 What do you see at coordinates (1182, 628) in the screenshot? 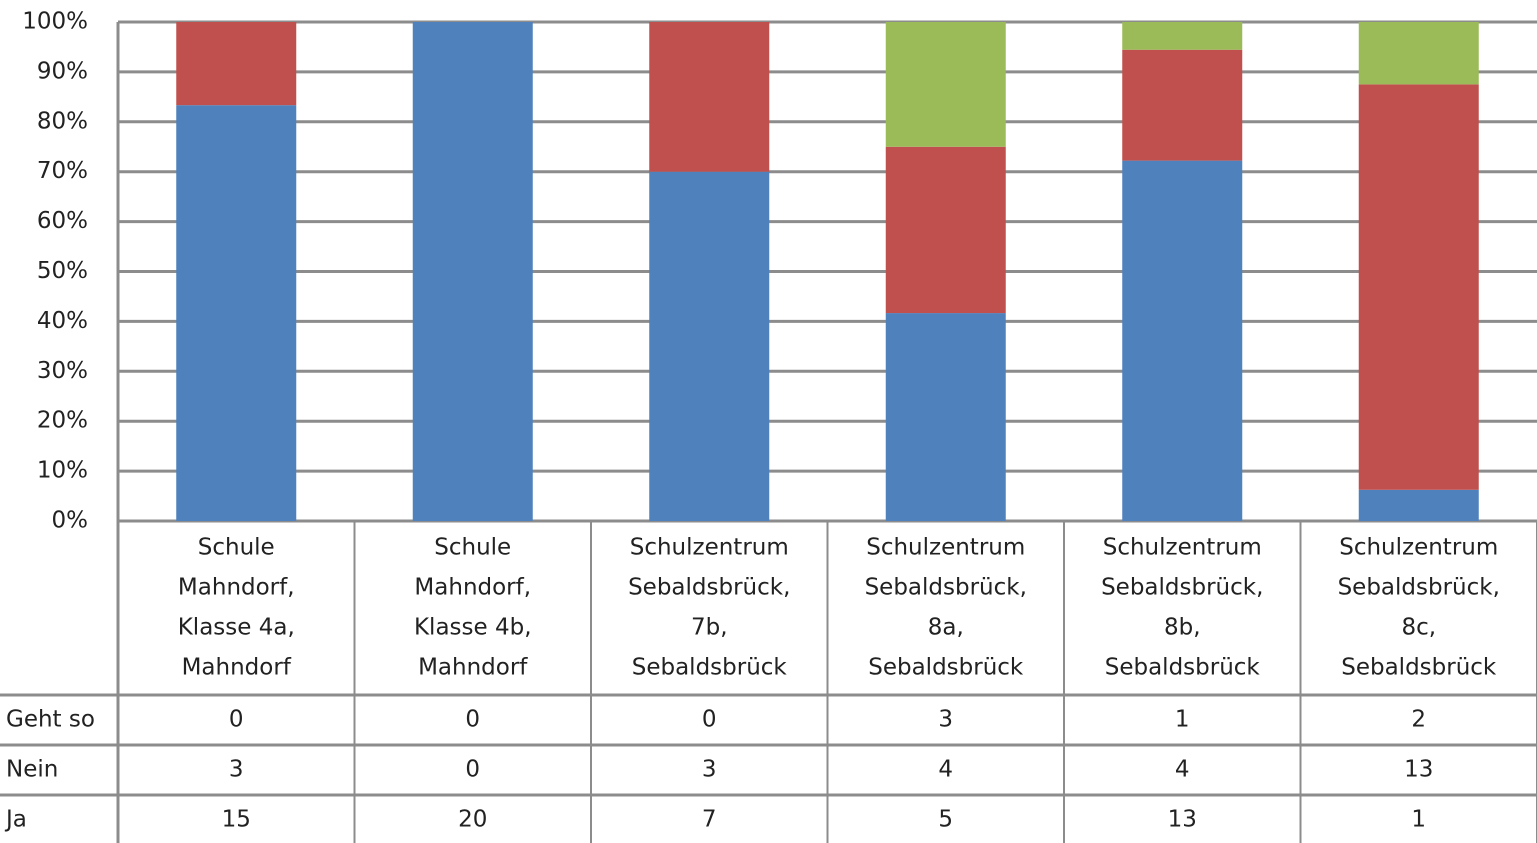
I see `x-tick-label: 8b,` at bounding box center [1182, 628].